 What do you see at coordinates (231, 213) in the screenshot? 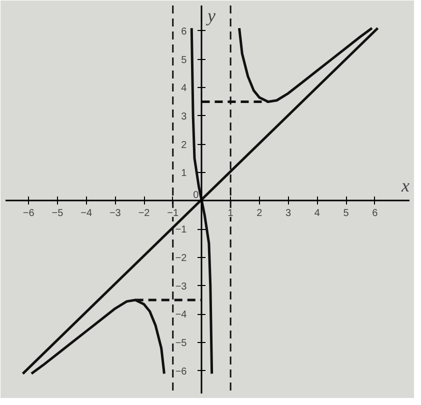
I see `x-tick-label: 1` at bounding box center [231, 213].